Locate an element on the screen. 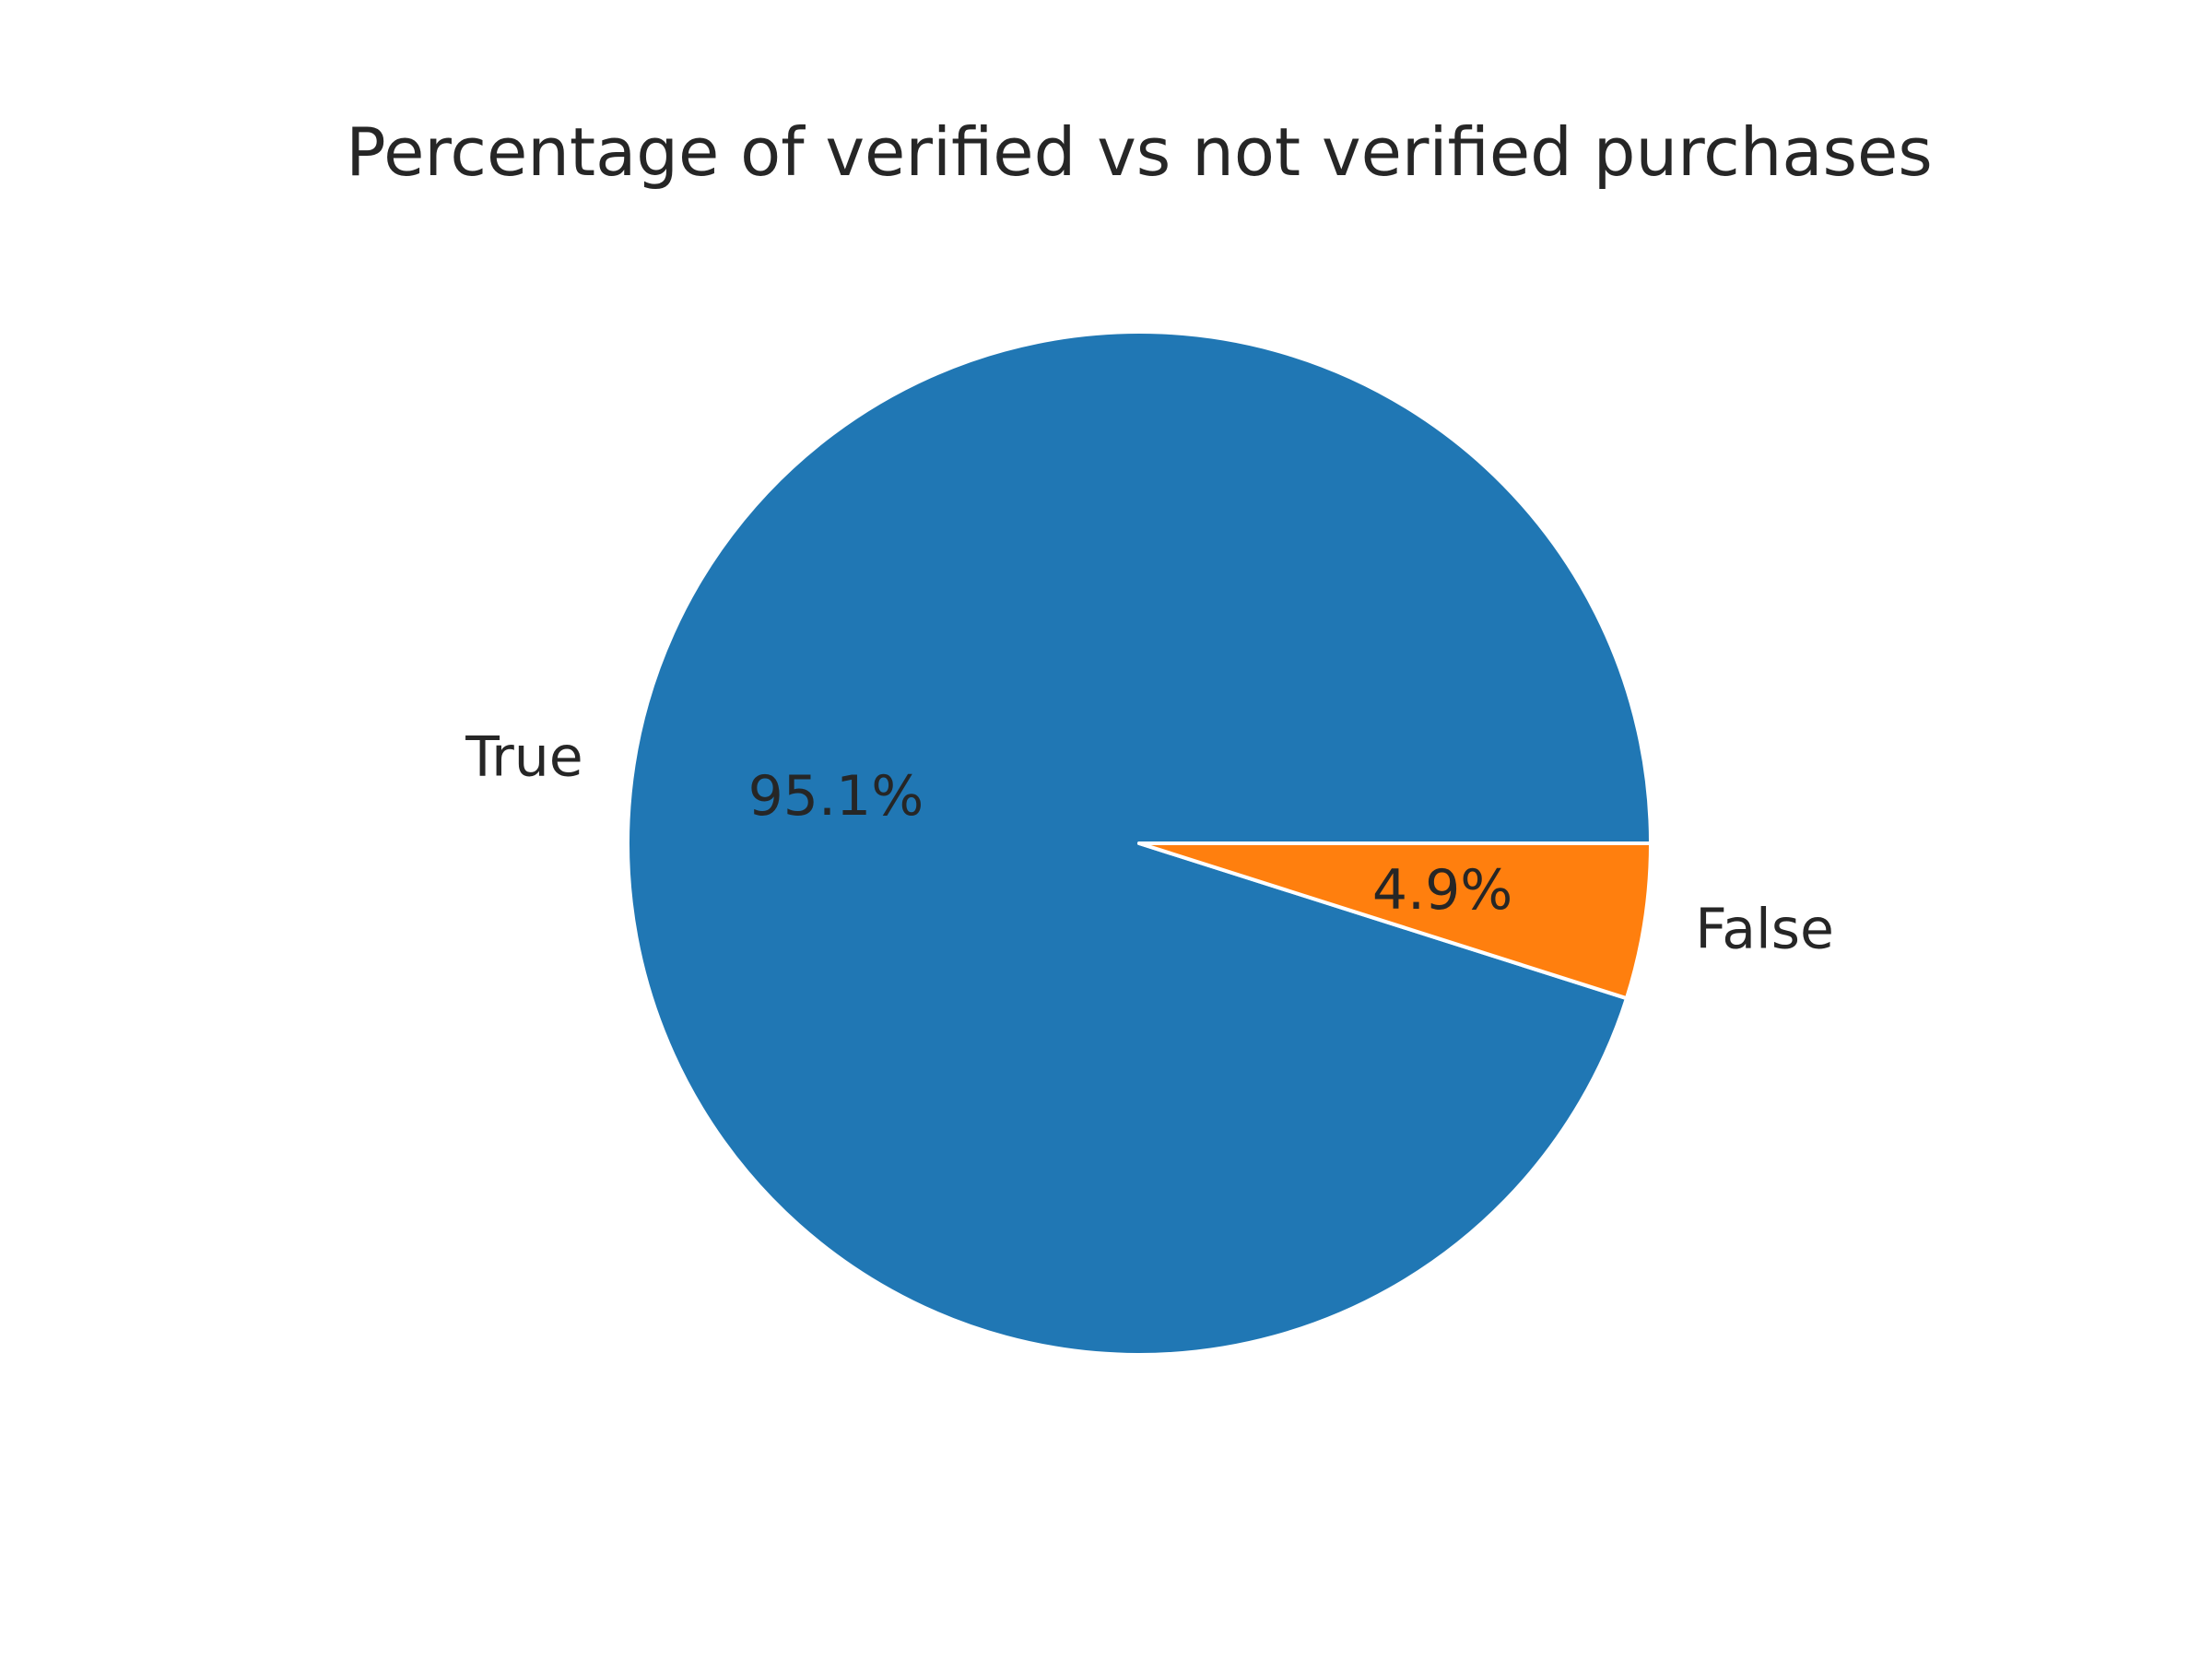  pie-labels: True 95.1% False 4.9% is located at coordinates (1149, 842).